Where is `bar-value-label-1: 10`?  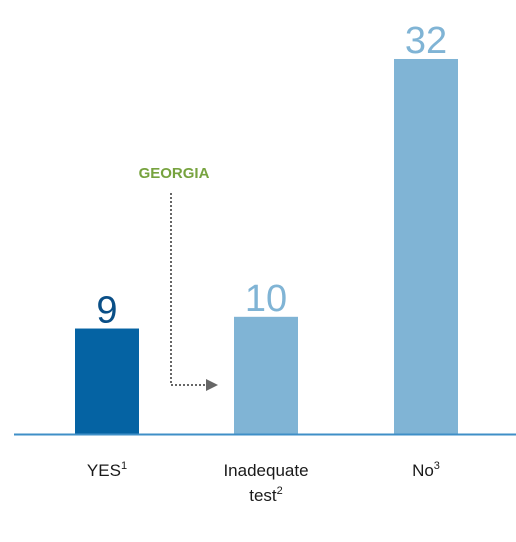 bar-value-label-1: 10 is located at coordinates (266, 299).